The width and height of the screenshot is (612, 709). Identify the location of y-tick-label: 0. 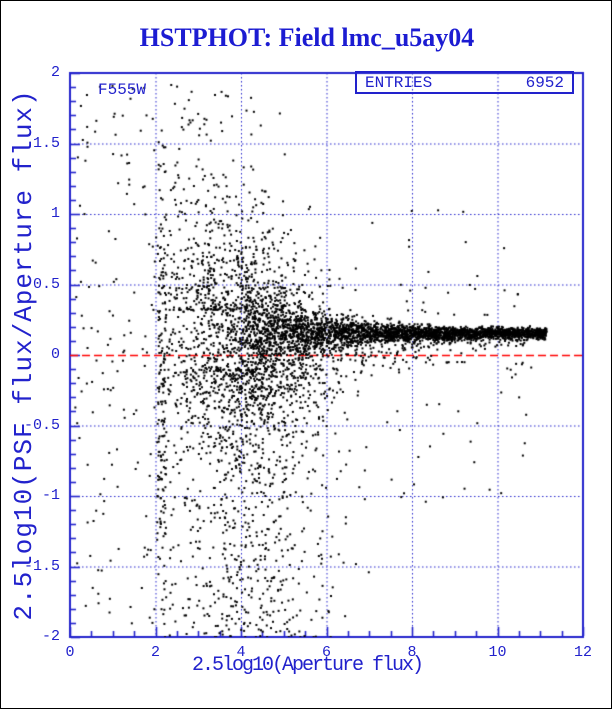
(55, 354).